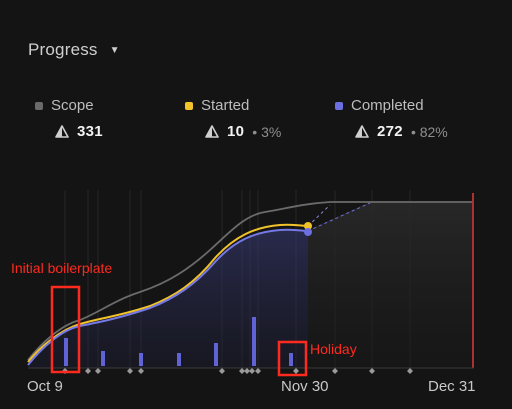 The height and width of the screenshot is (409, 512). What do you see at coordinates (267, 131) in the screenshot?
I see `stat-percent: • 3%` at bounding box center [267, 131].